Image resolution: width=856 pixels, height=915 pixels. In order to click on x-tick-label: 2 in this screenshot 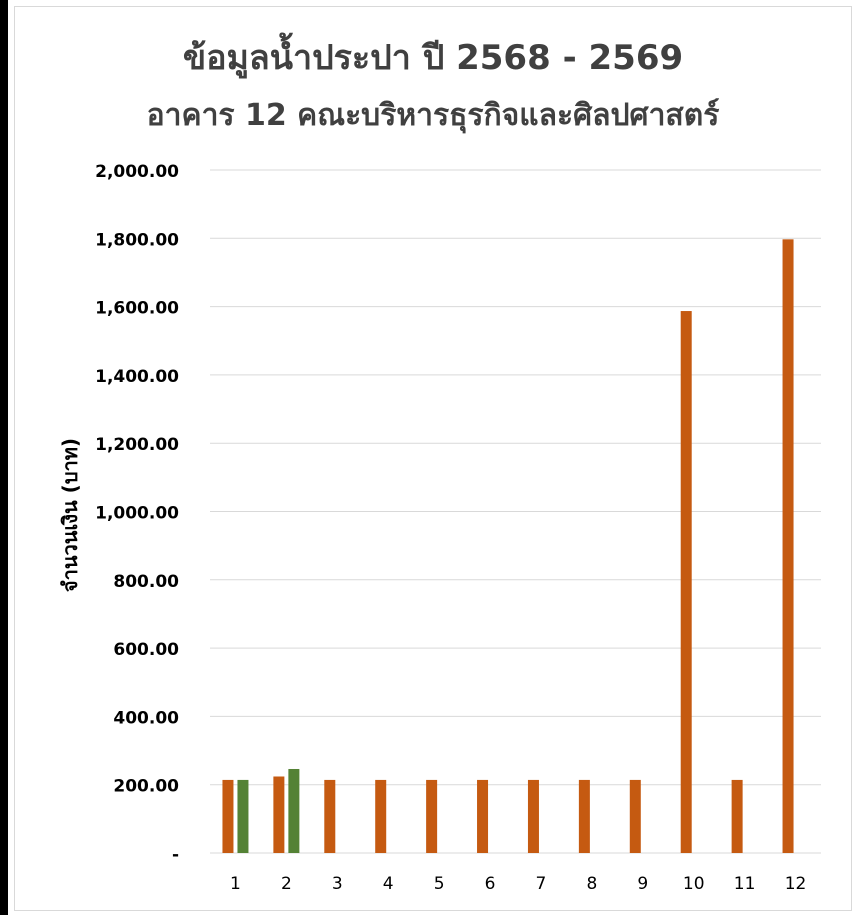, I will do `click(286, 884)`.